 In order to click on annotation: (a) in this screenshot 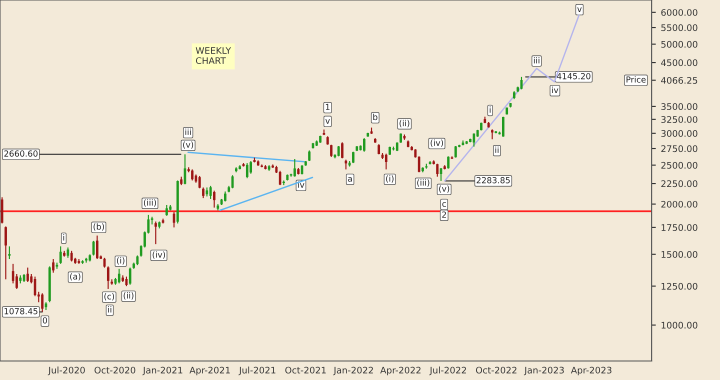, I will do `click(75, 277)`.